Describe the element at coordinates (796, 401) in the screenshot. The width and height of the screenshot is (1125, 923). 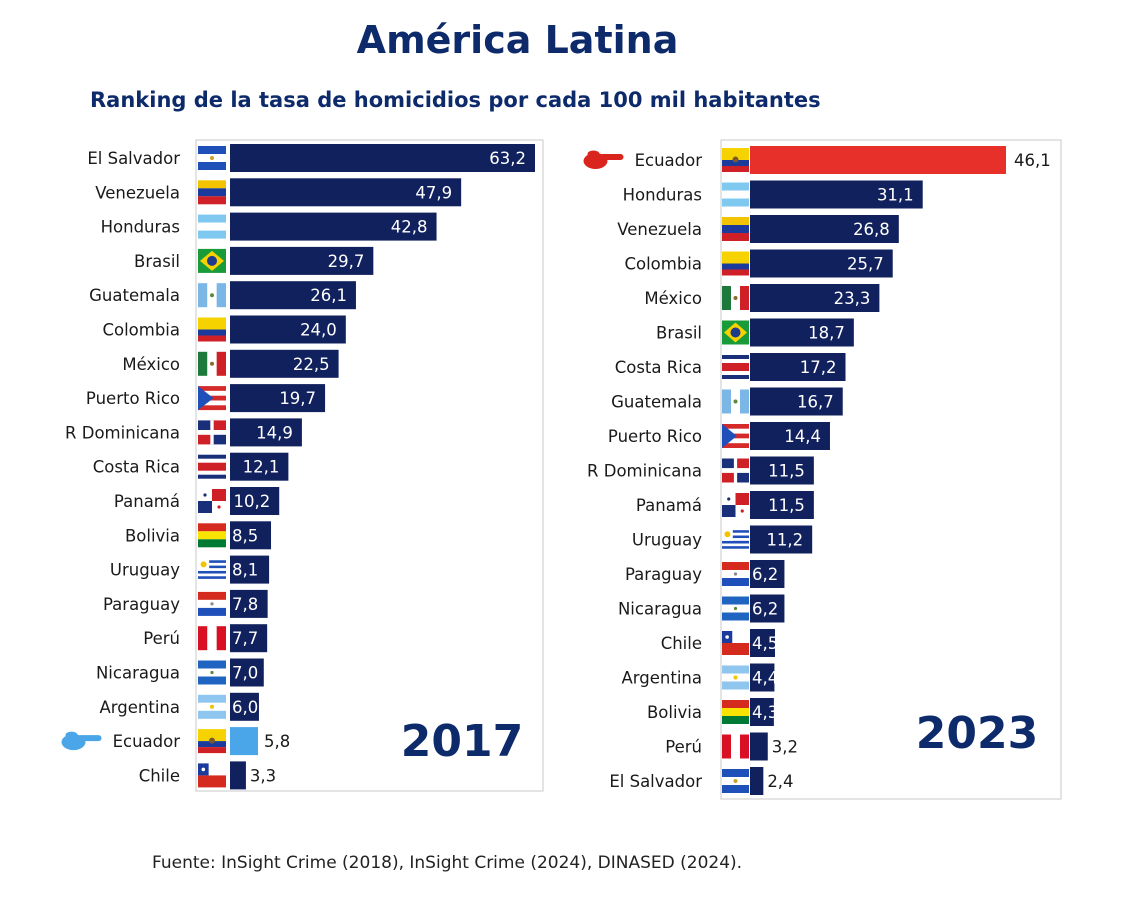
I see `bar-guatemala-2023` at that location.